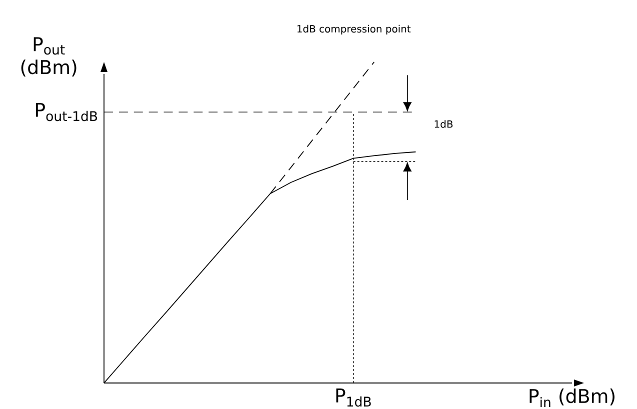 Image resolution: width=637 pixels, height=409 pixels. Describe the element at coordinates (48, 56) in the screenshot. I see `y-axis-title: P$_{out}$ (dBm)` at that location.